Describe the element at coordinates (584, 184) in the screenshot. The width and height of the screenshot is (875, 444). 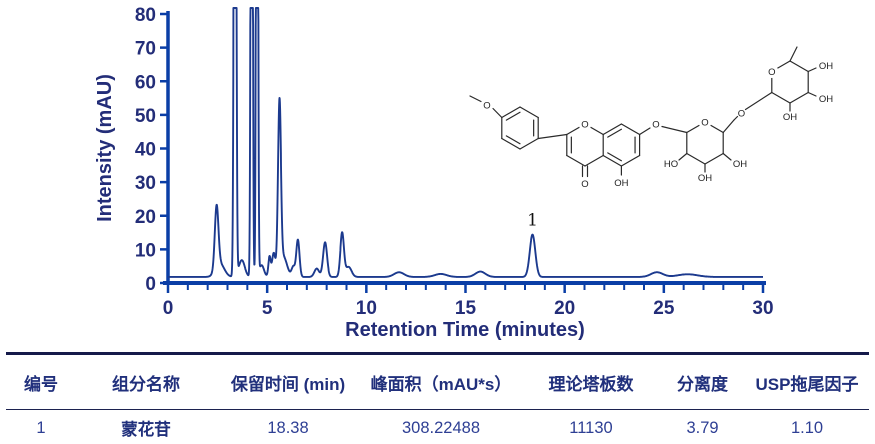
I see `atom-label-carbonyl-o: O` at that location.